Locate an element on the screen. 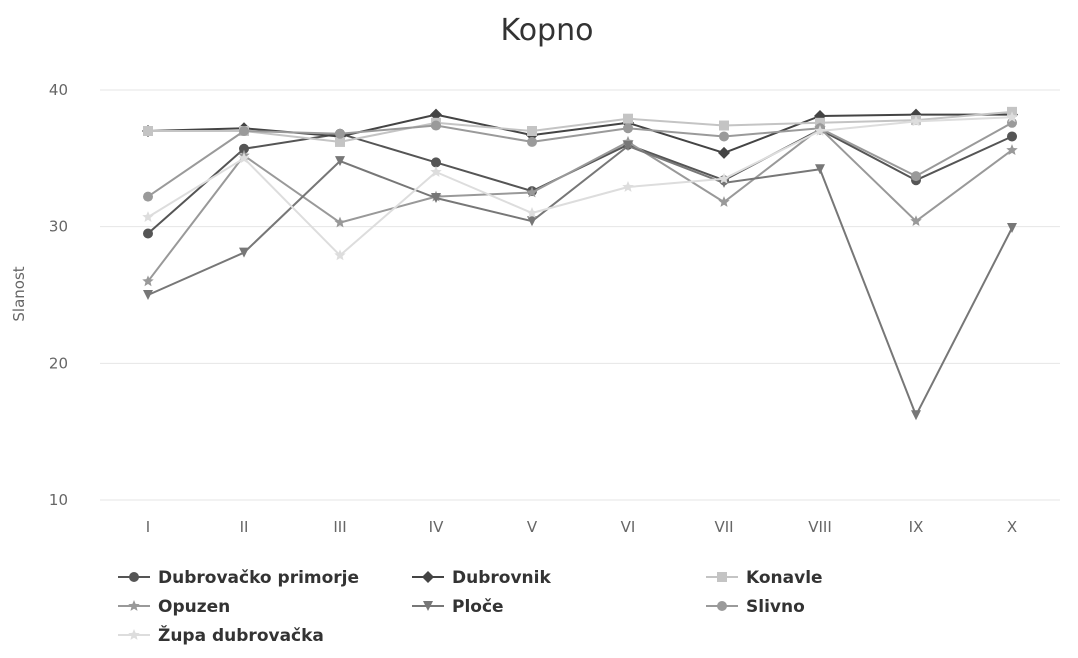 Image resolution: width=1078 pixels, height=658 pixels. x-tick-label: V is located at coordinates (532, 527).